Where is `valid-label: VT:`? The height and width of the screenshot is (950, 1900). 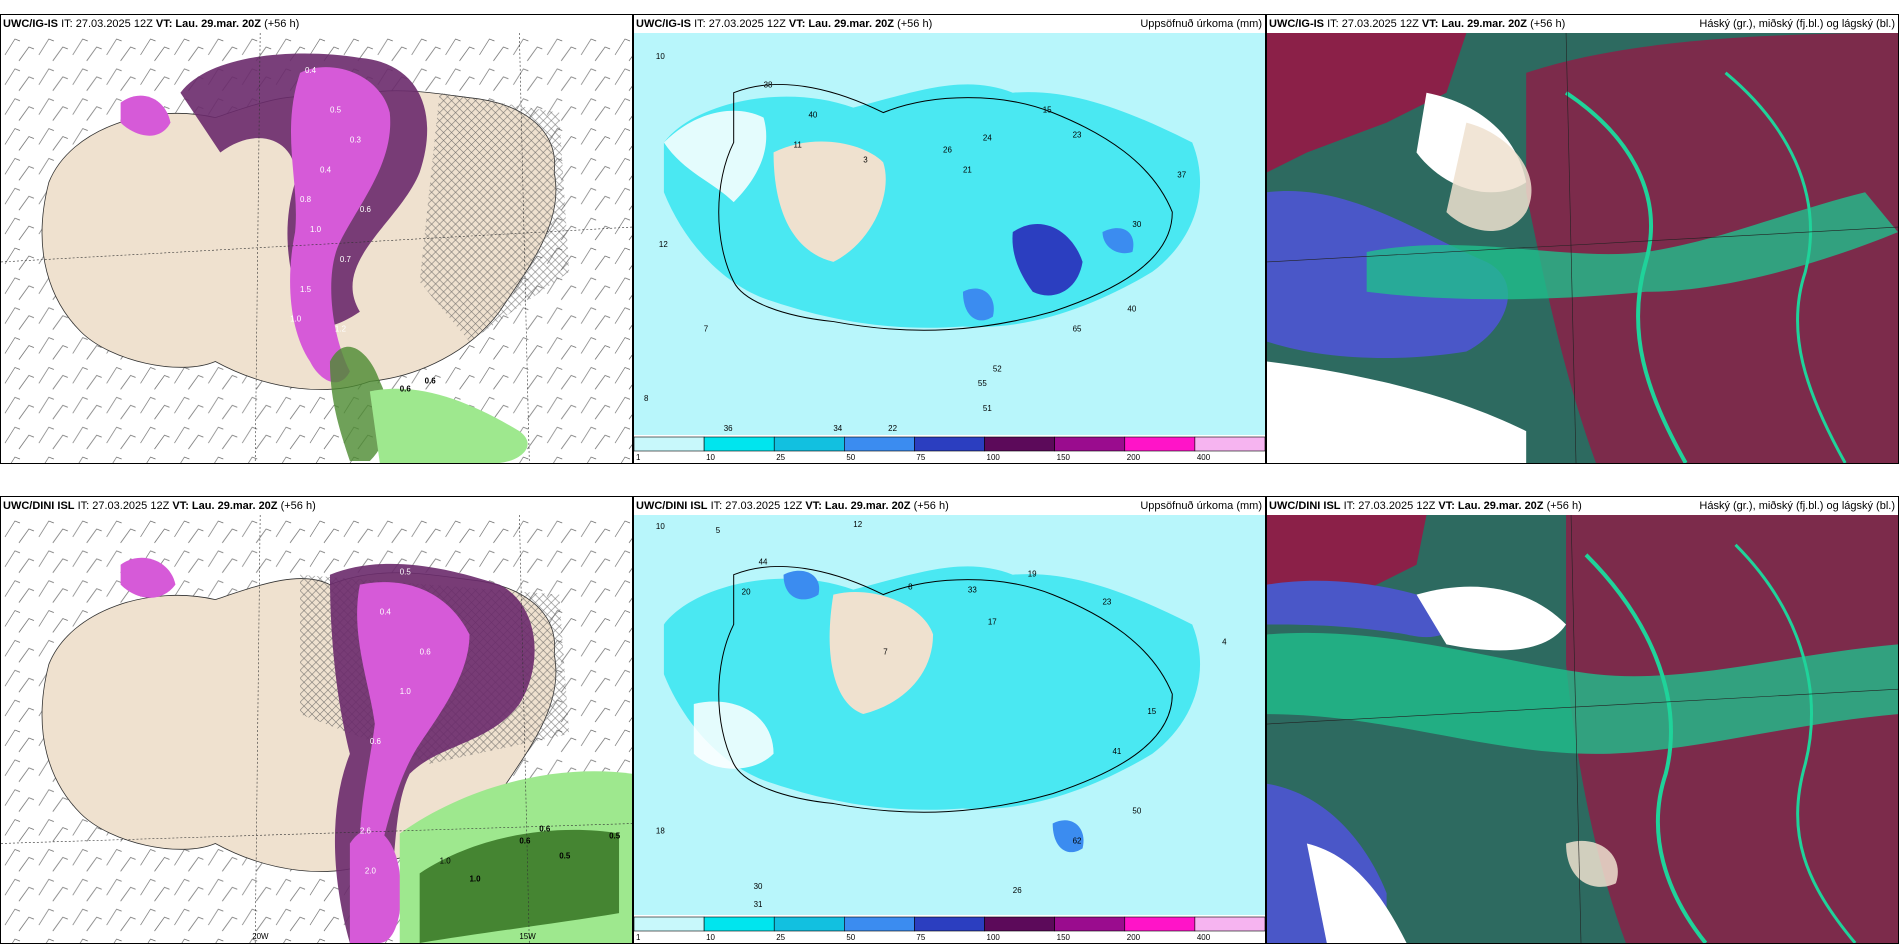
valid-label: VT: is located at coordinates (1430, 24).